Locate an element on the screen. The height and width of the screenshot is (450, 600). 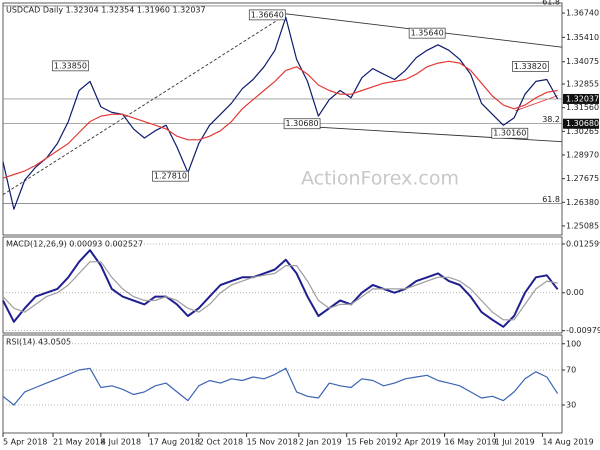
callout-label: 1.36640 is located at coordinates (267, 14).